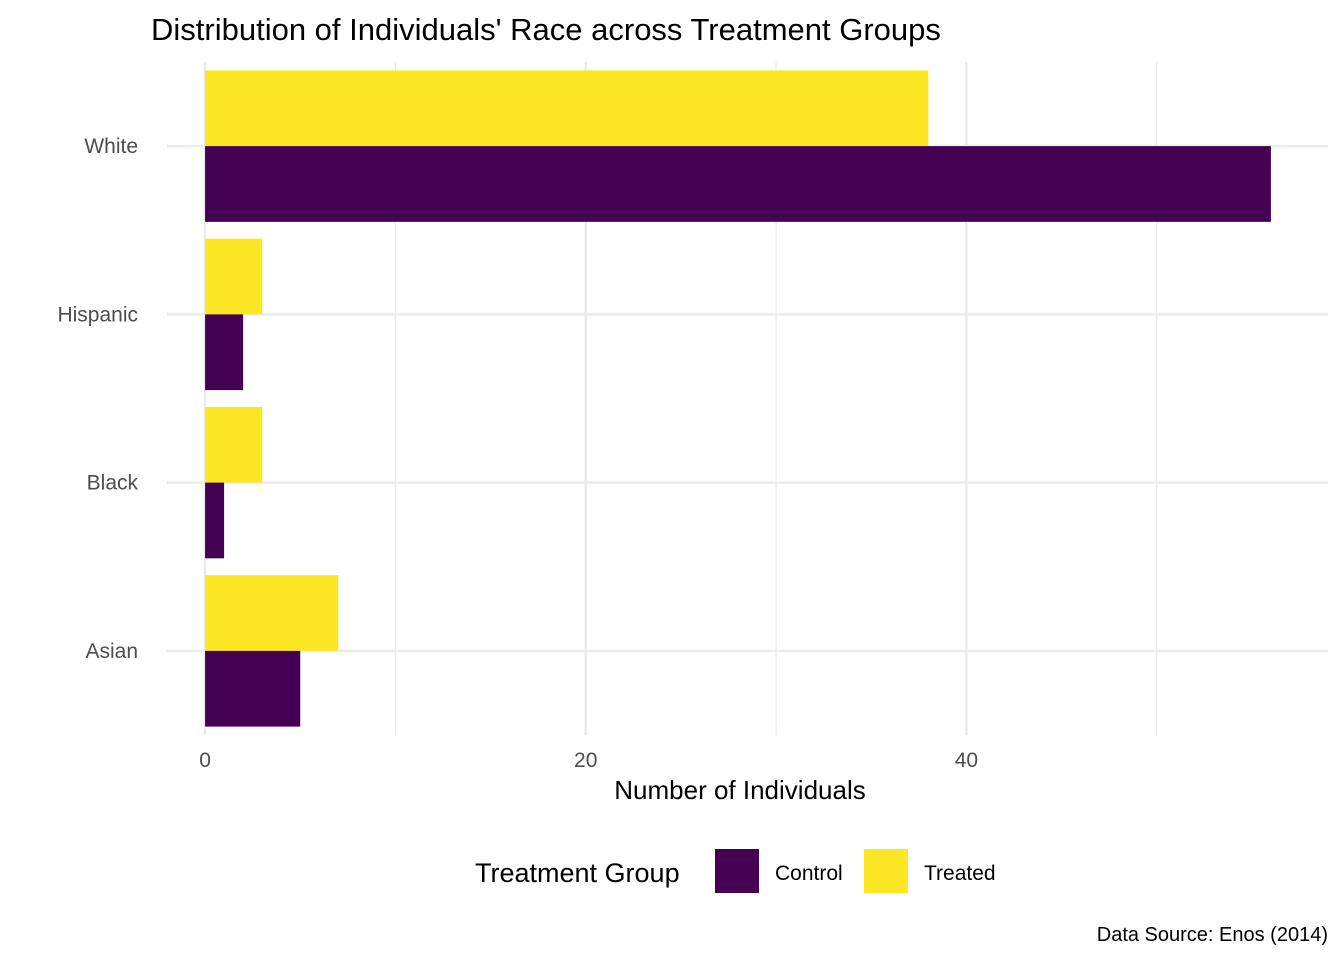  I want to click on legend-title: Treatment Group, so click(577, 873).